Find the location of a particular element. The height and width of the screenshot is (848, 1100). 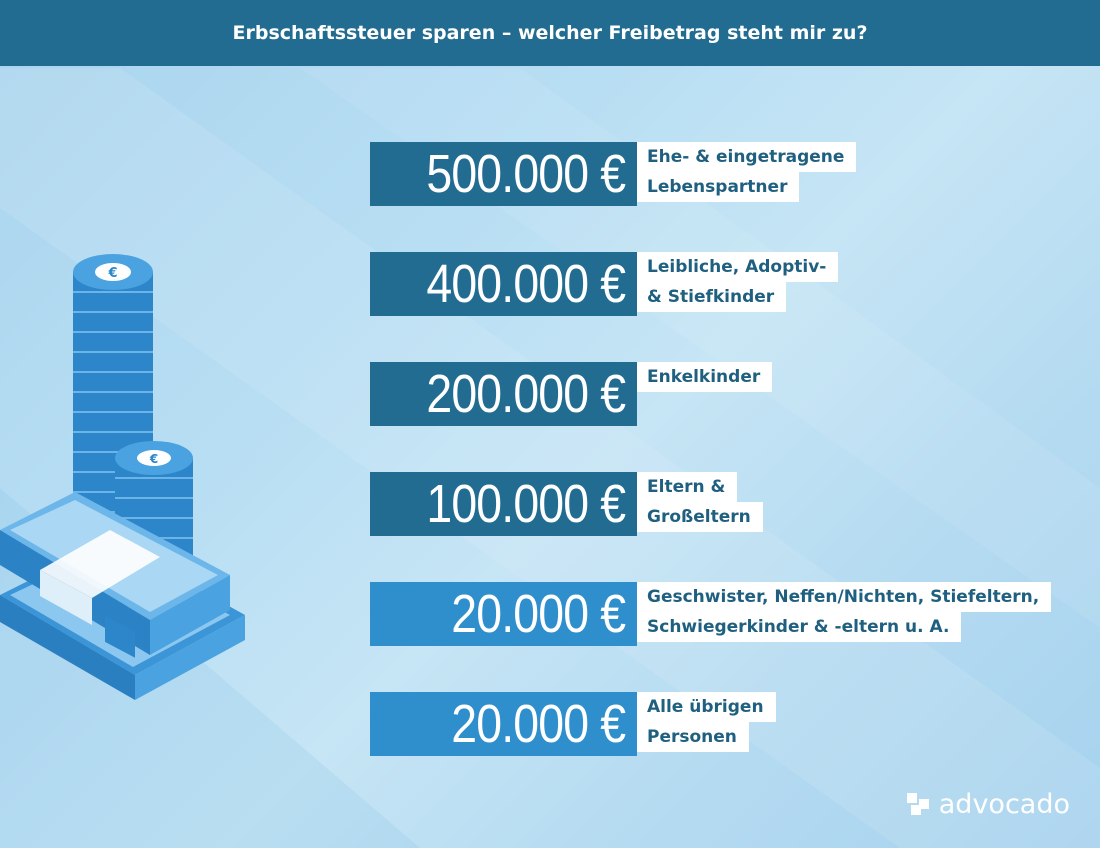

allowance-label: Alle übrigen Personen is located at coordinates (706, 722).